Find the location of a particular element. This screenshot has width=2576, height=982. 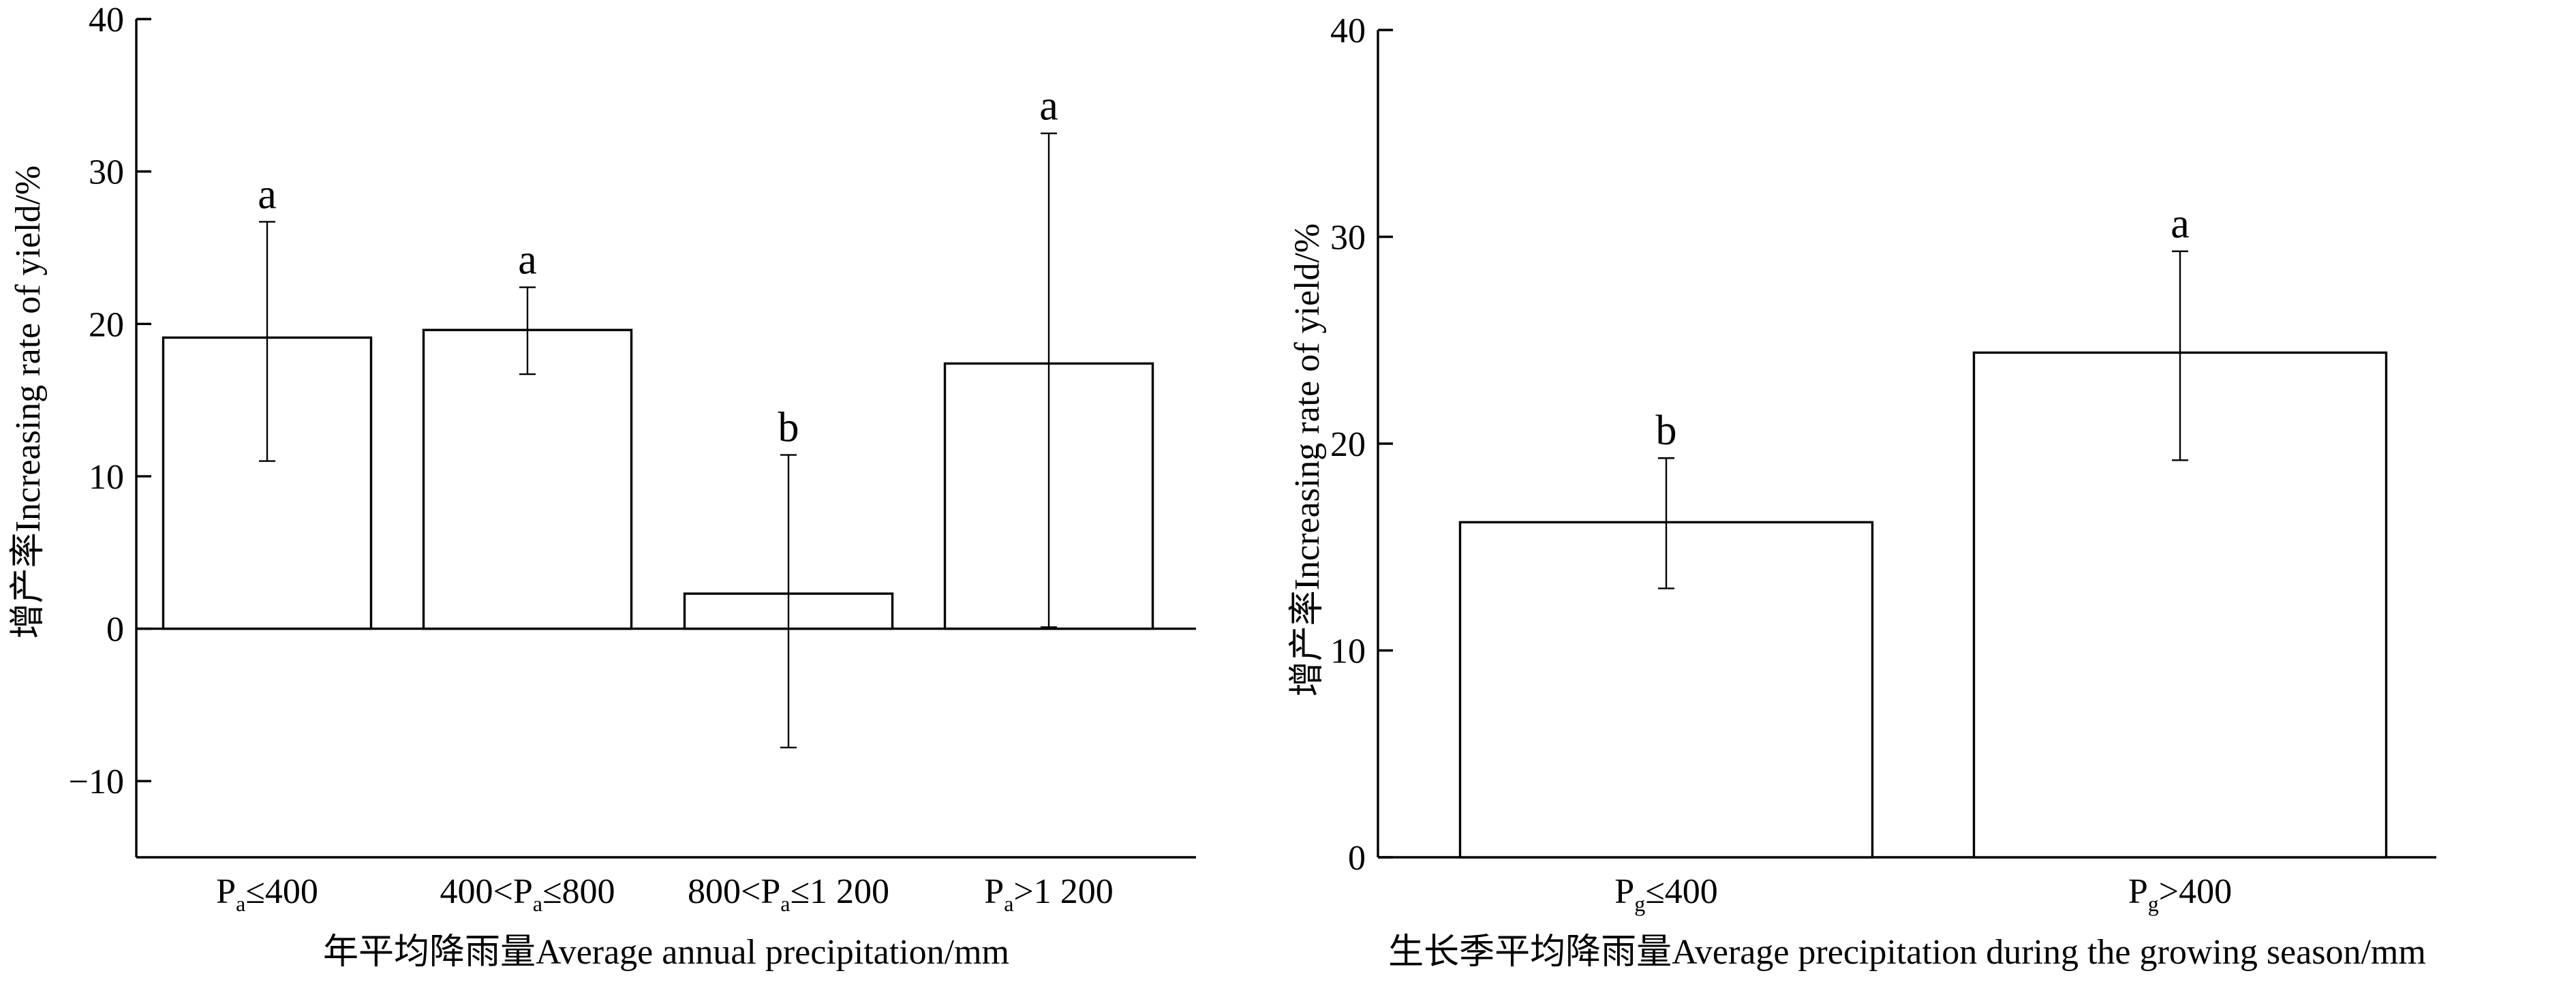

category-label: Pa>1 200 is located at coordinates (1048, 894).